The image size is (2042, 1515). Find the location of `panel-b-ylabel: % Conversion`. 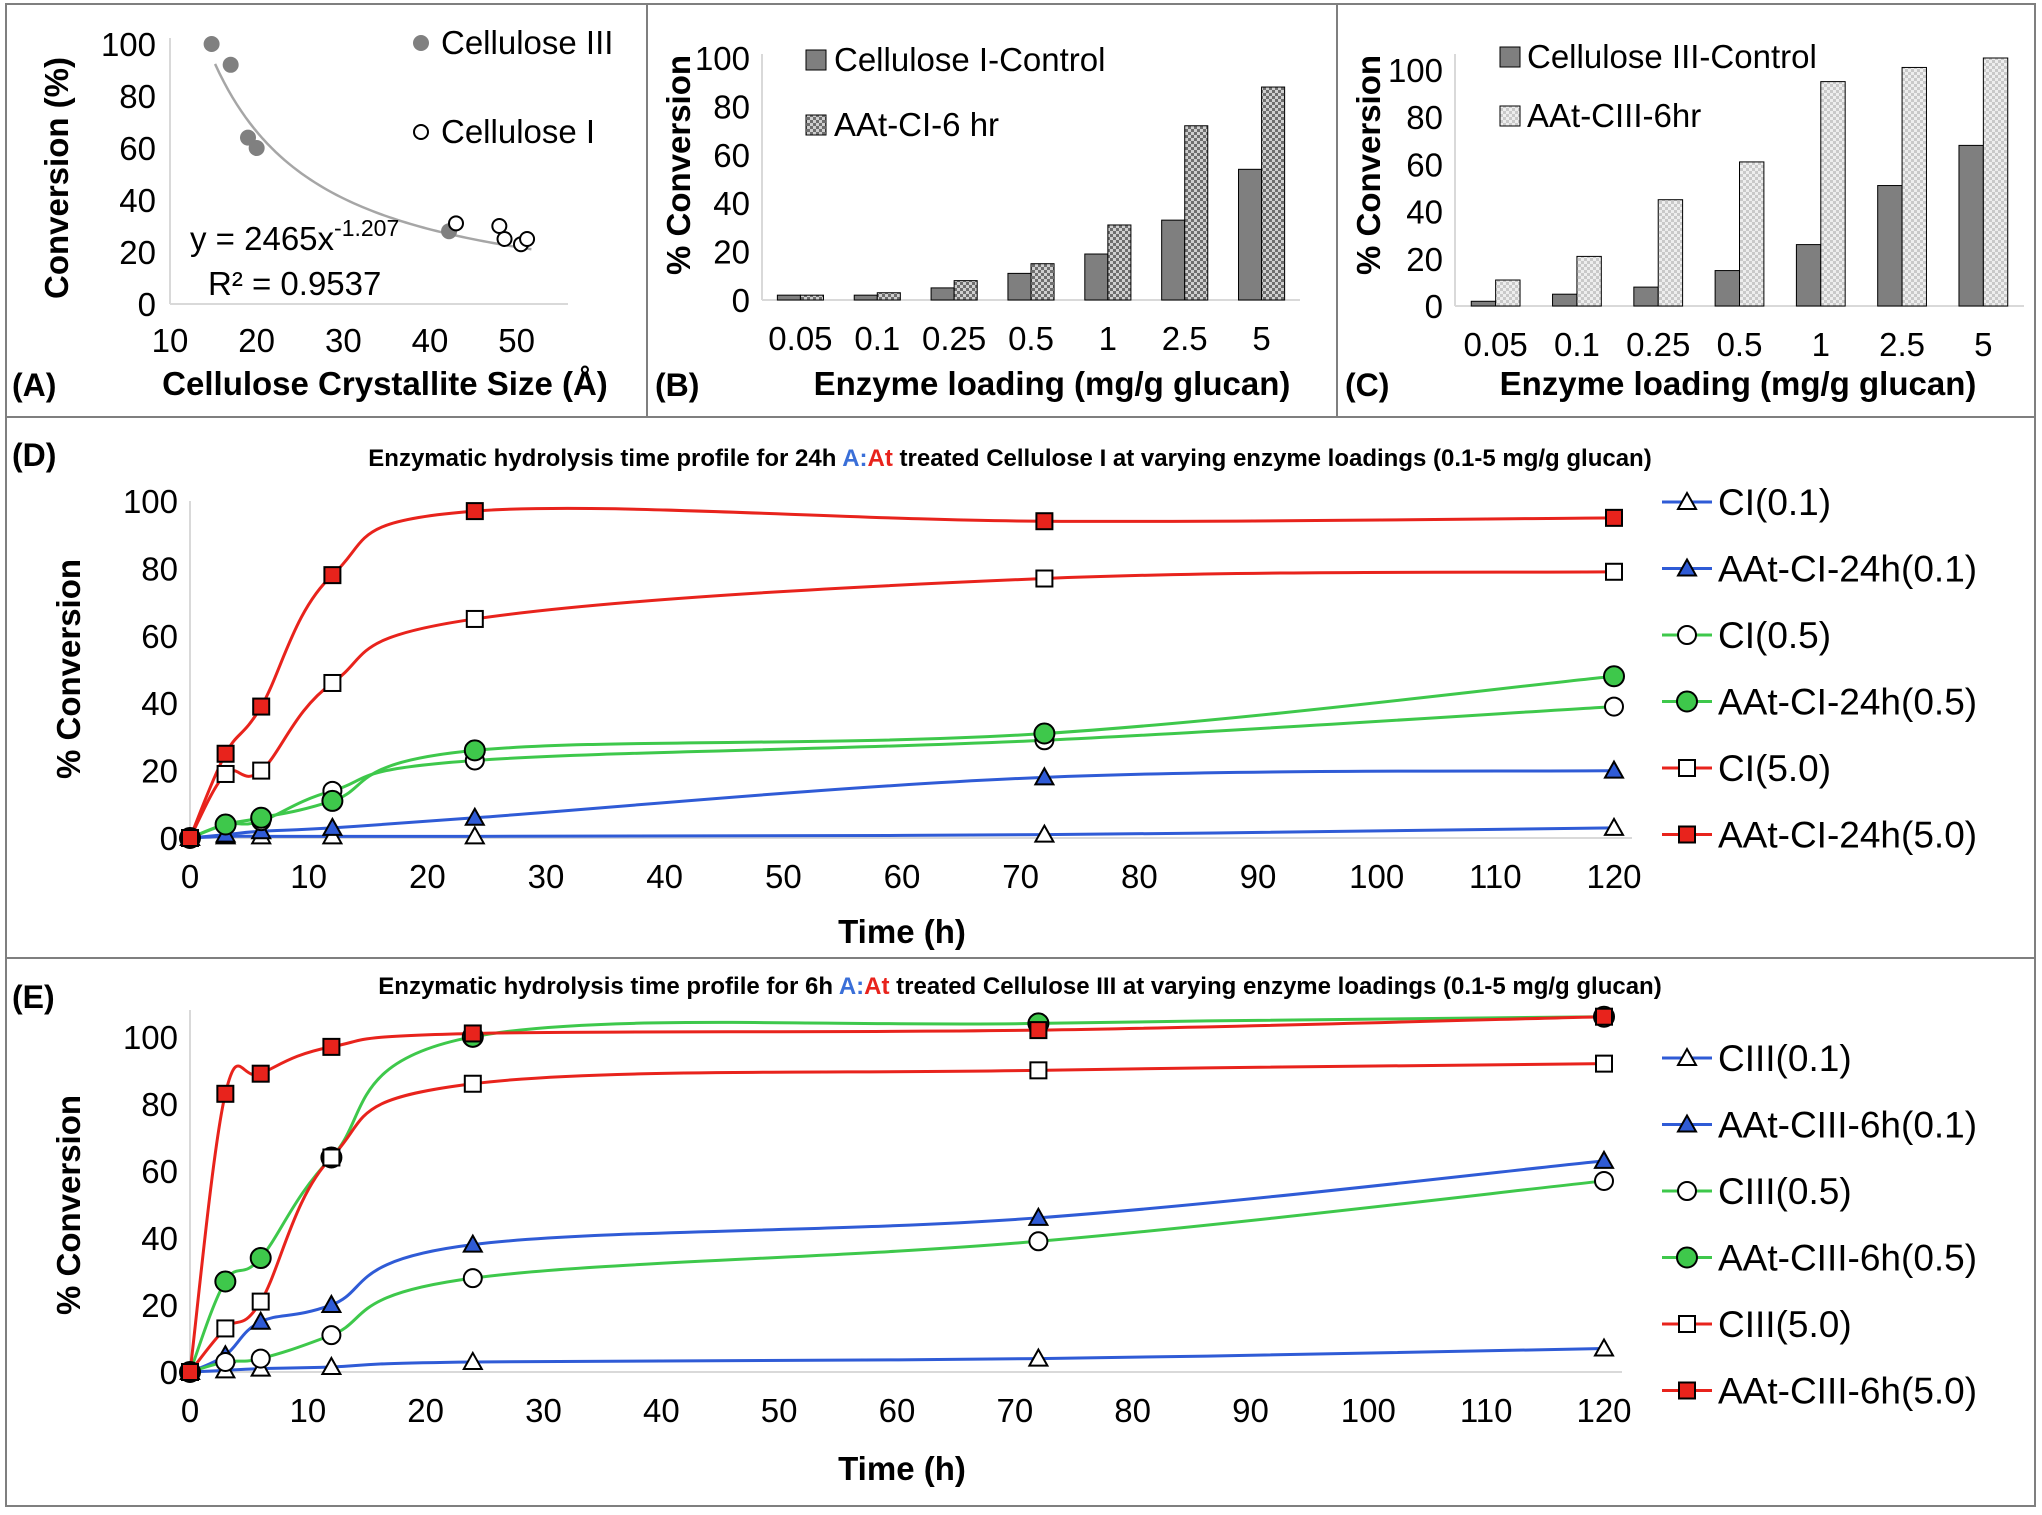

panel-b-ylabel: % Conversion is located at coordinates (678, 165).